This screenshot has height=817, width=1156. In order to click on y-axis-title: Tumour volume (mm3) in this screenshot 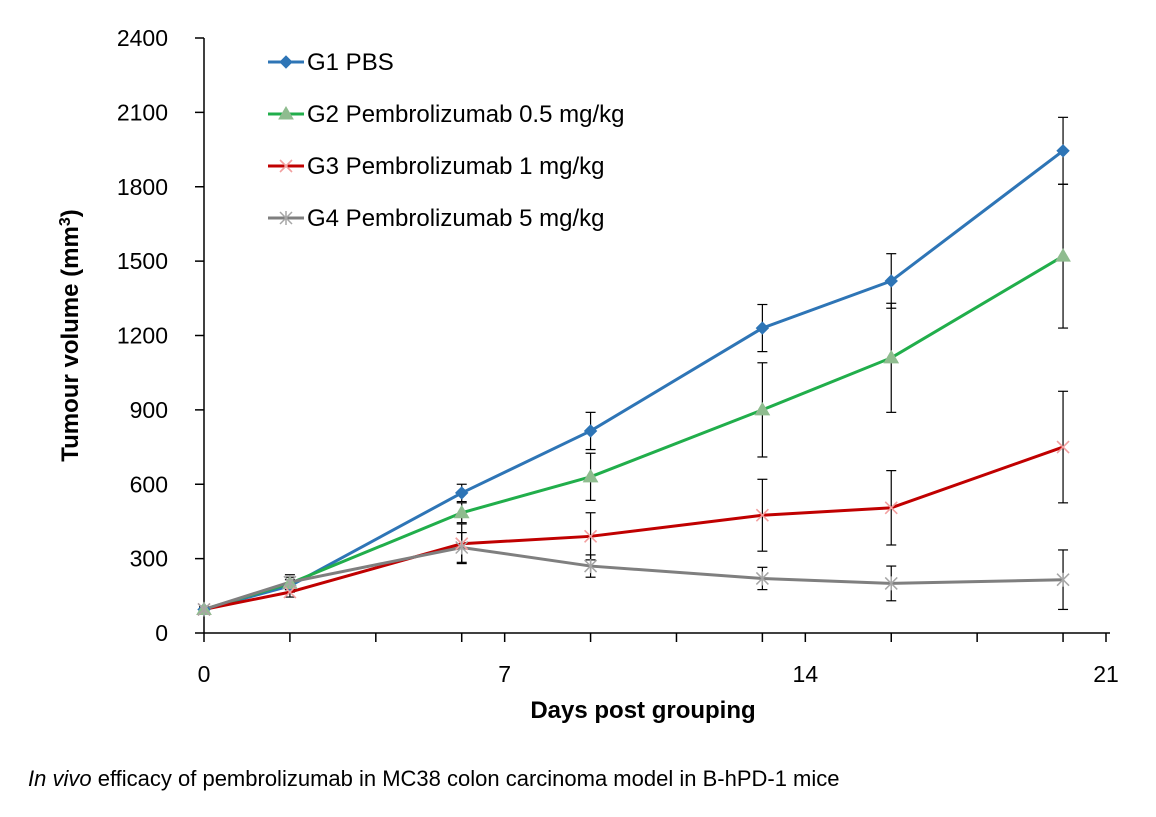, I will do `click(71, 335)`.